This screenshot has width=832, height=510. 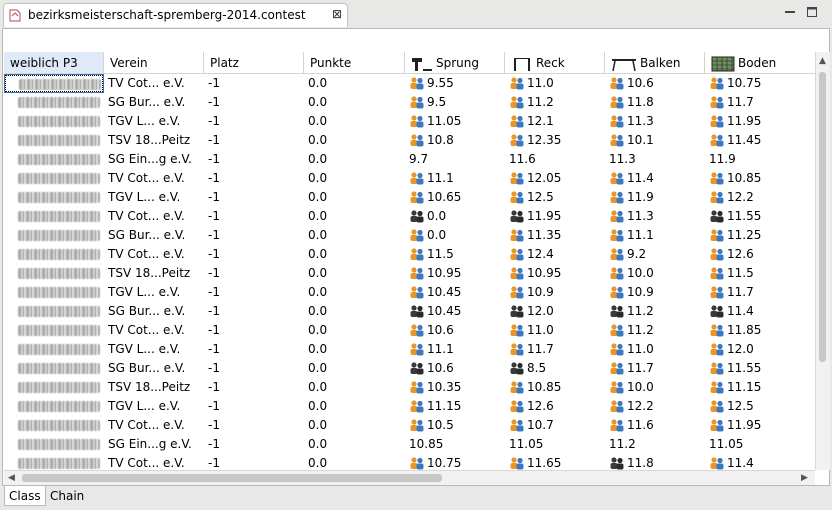 What do you see at coordinates (655, 273) in the screenshot?
I see `balken-cell: 10.0` at bounding box center [655, 273].